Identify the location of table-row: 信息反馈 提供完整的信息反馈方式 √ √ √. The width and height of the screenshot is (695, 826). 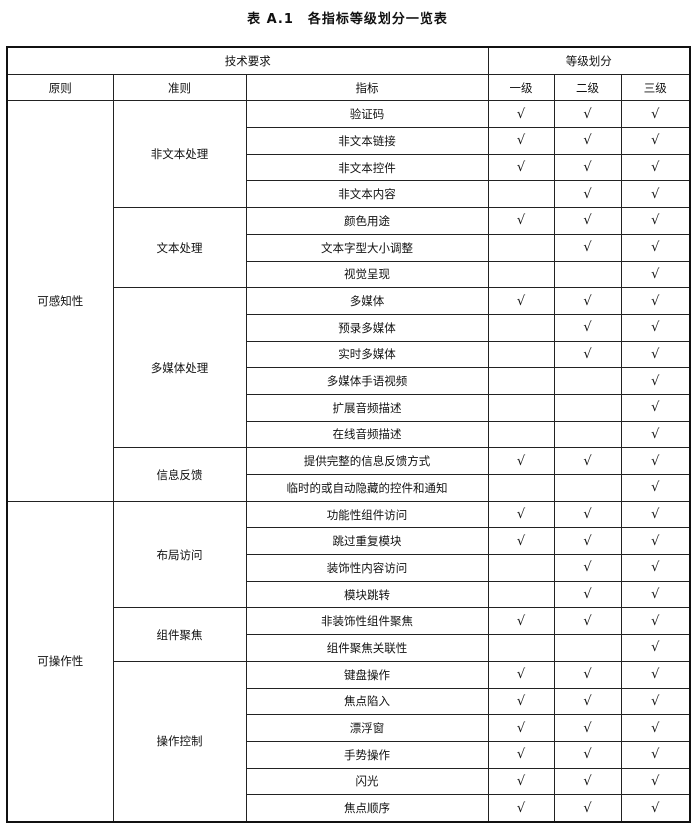
(349, 474).